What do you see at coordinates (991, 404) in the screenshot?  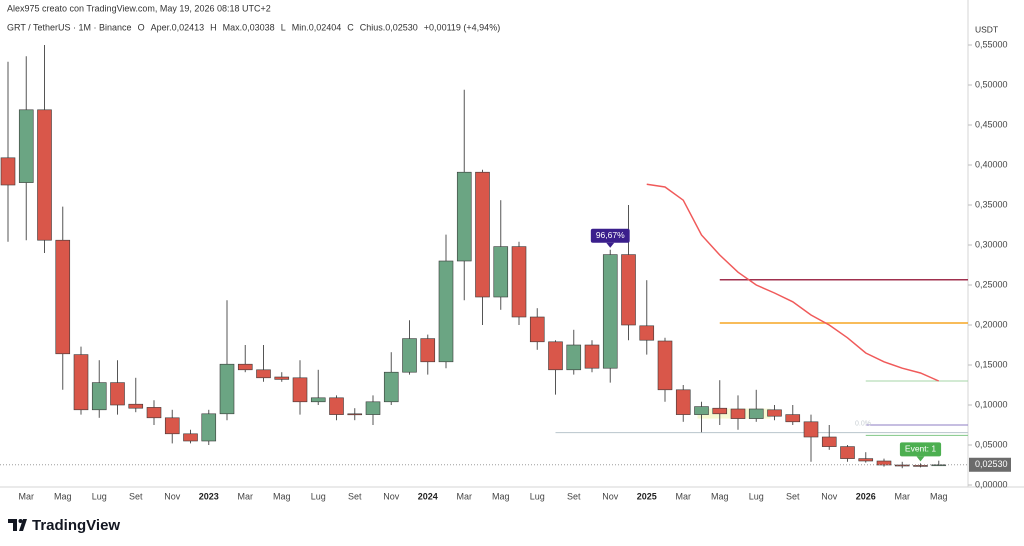 I see `y-tick-label: 0,10000` at bounding box center [991, 404].